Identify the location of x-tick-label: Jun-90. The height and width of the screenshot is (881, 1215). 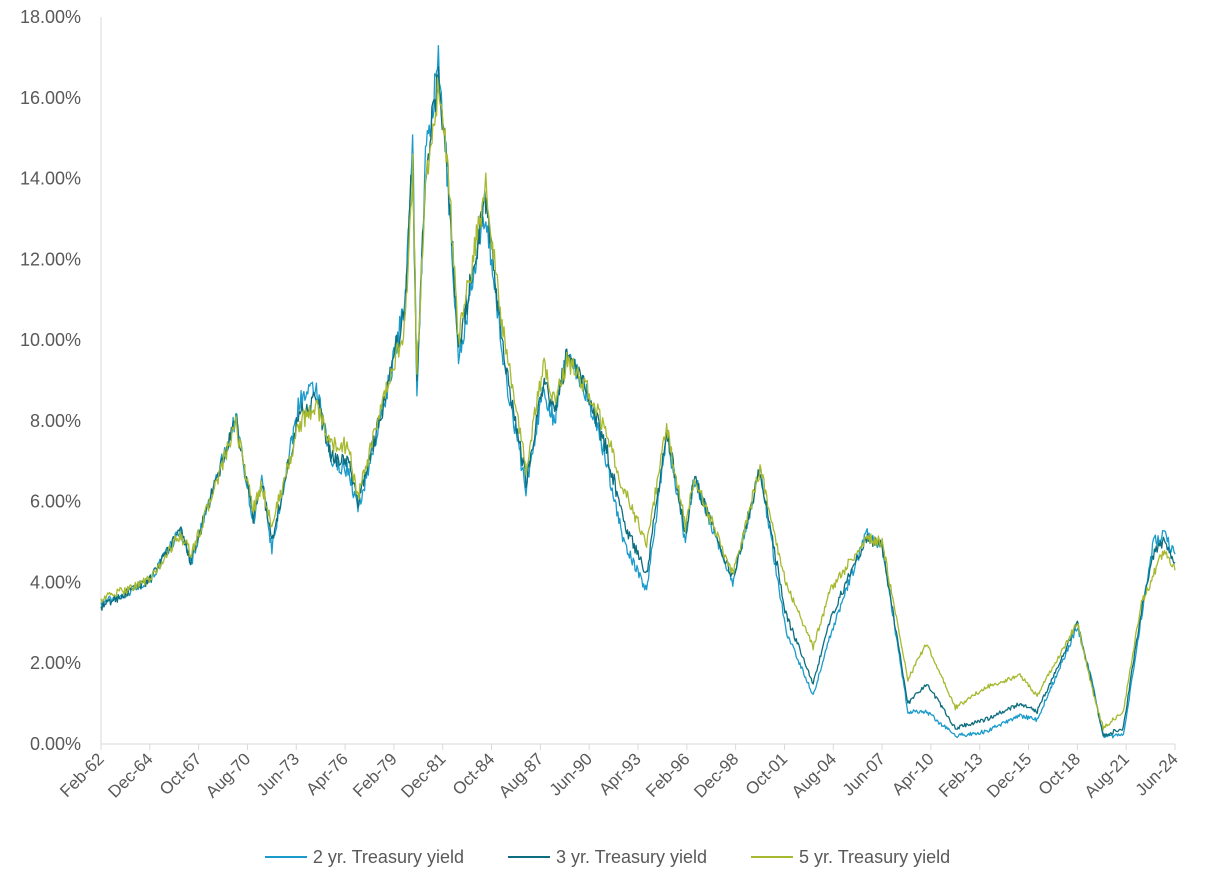
(571, 774).